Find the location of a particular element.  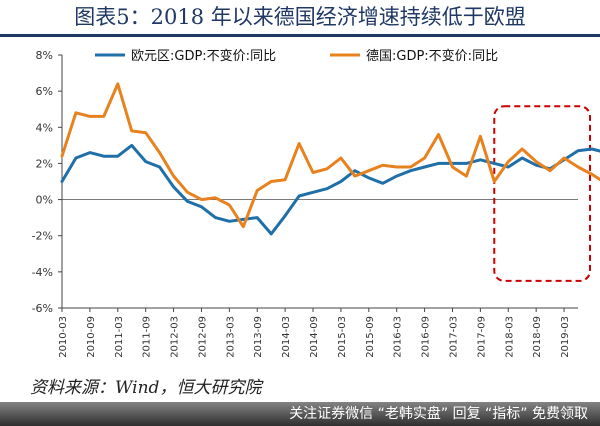

x-tick-label: 2015-03 is located at coordinates (342, 337).